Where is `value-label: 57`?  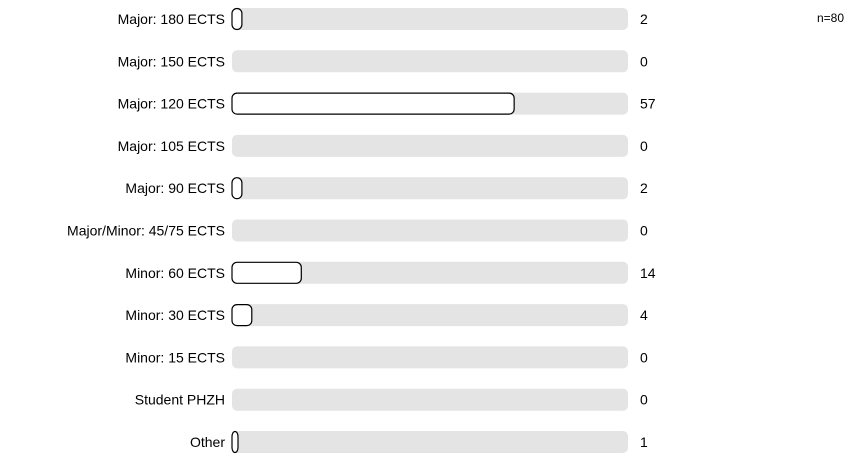 value-label: 57 is located at coordinates (648, 104).